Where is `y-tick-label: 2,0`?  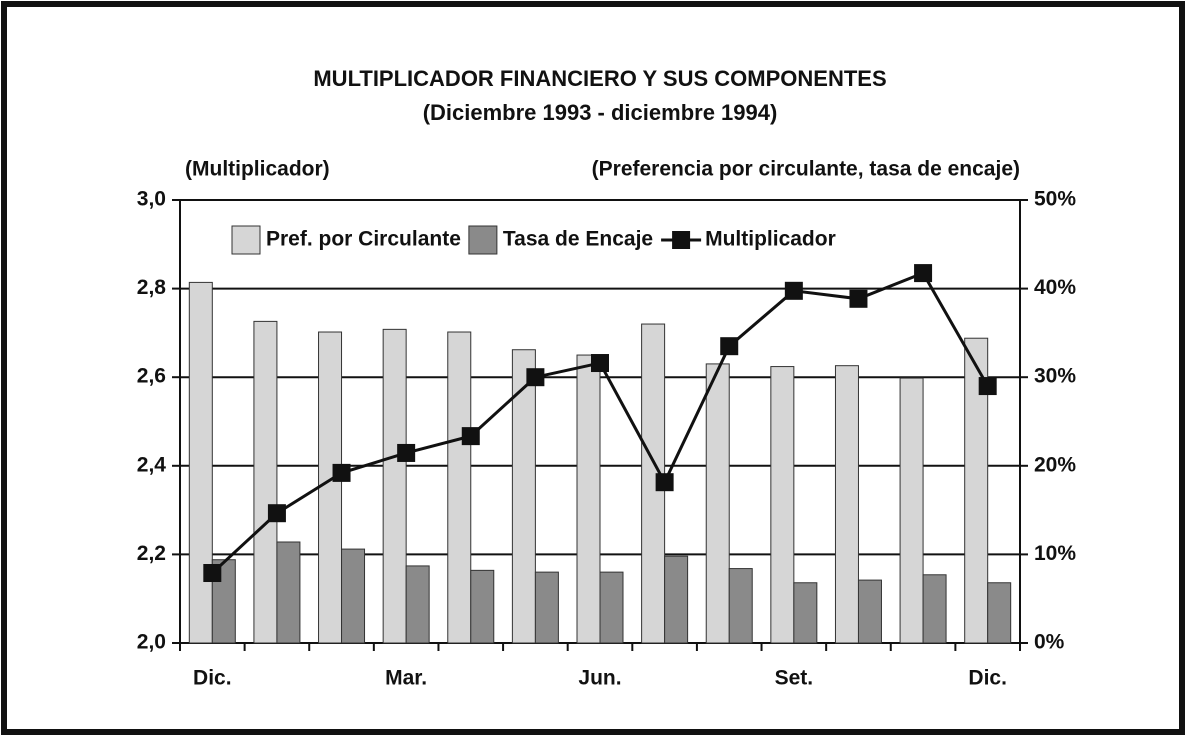
y-tick-label: 2,0 is located at coordinates (151, 642).